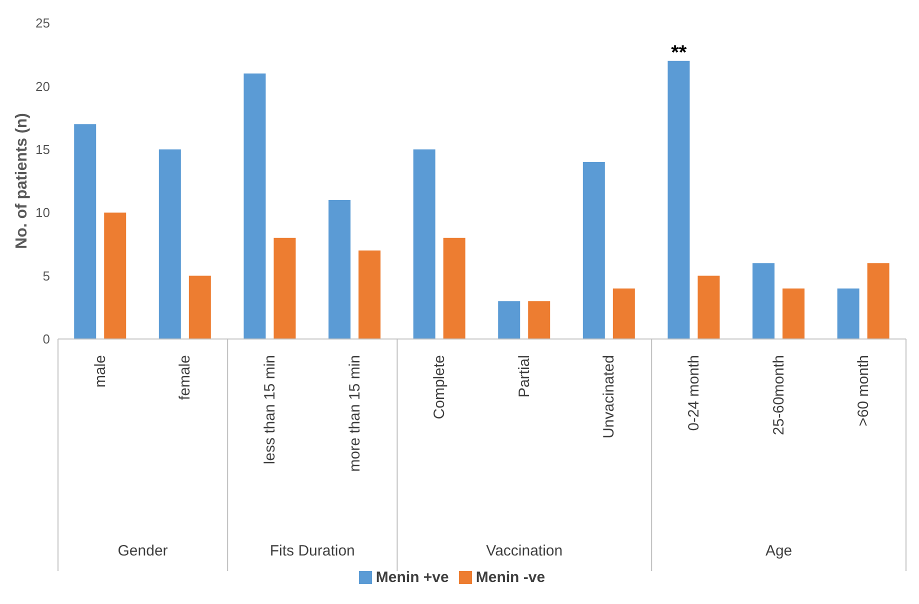  Describe the element at coordinates (524, 376) in the screenshot. I see `x-tick-label: Partial` at that location.